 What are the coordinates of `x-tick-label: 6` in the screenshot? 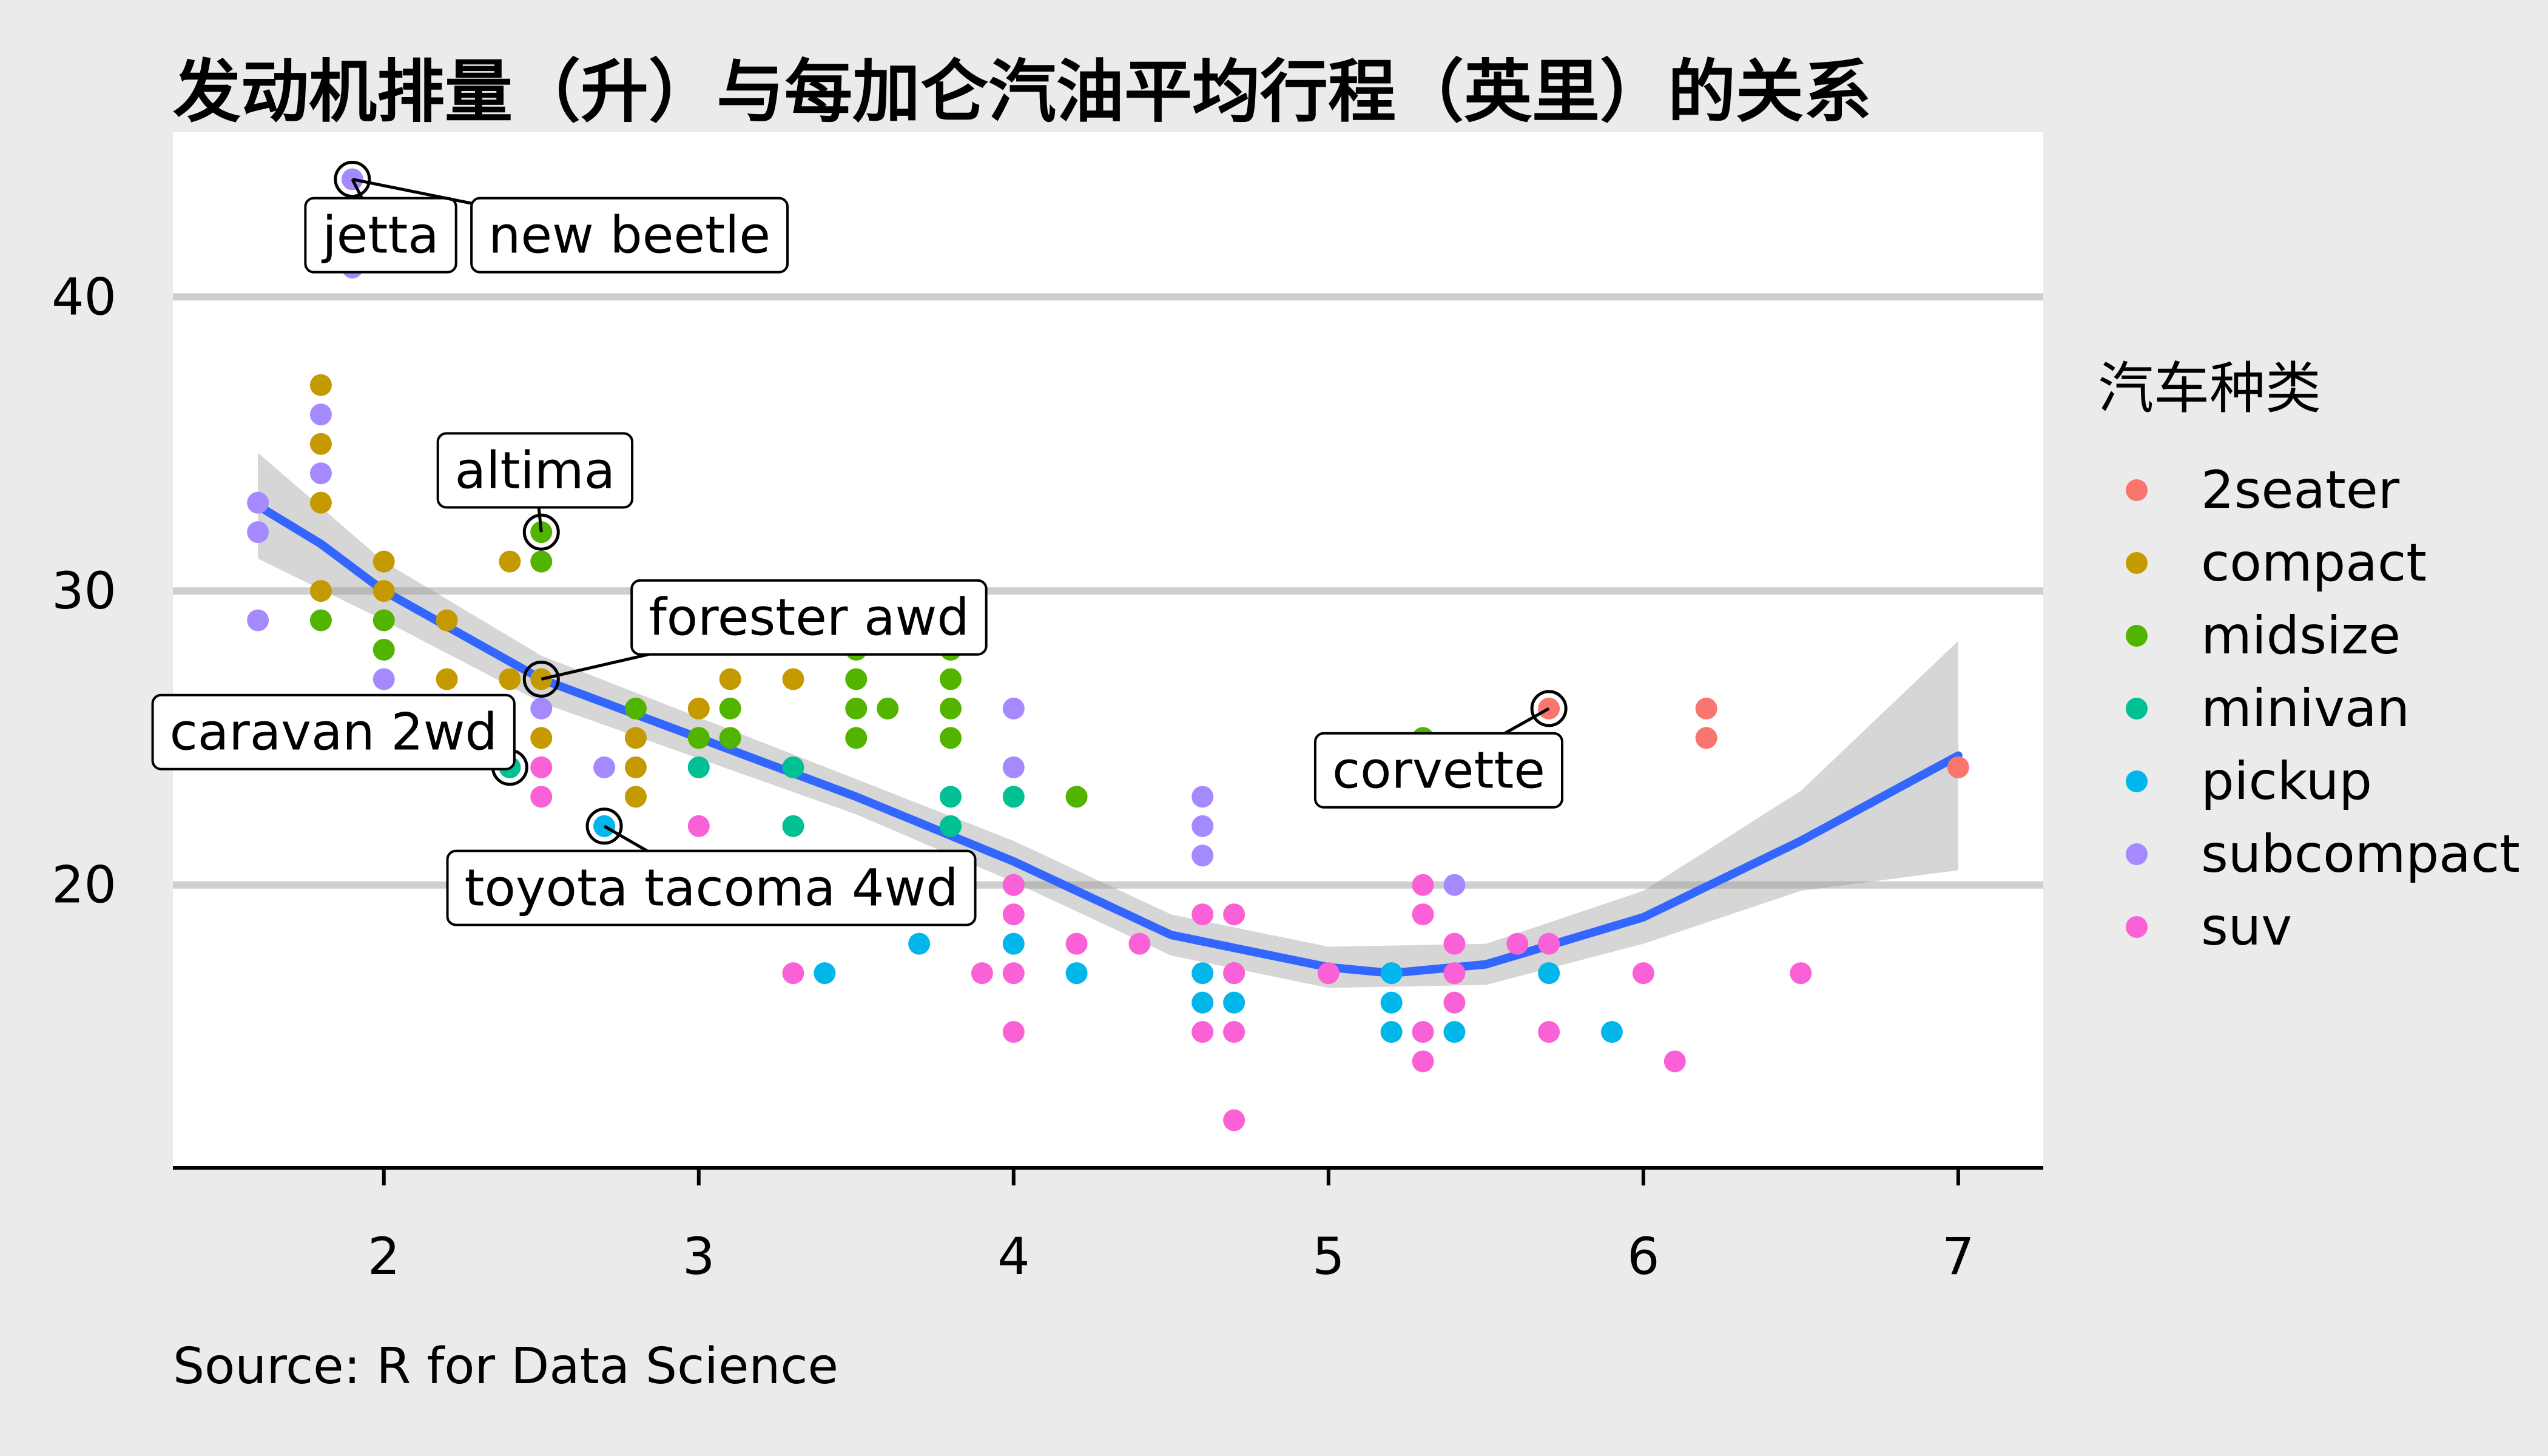 It's located at (1643, 1256).